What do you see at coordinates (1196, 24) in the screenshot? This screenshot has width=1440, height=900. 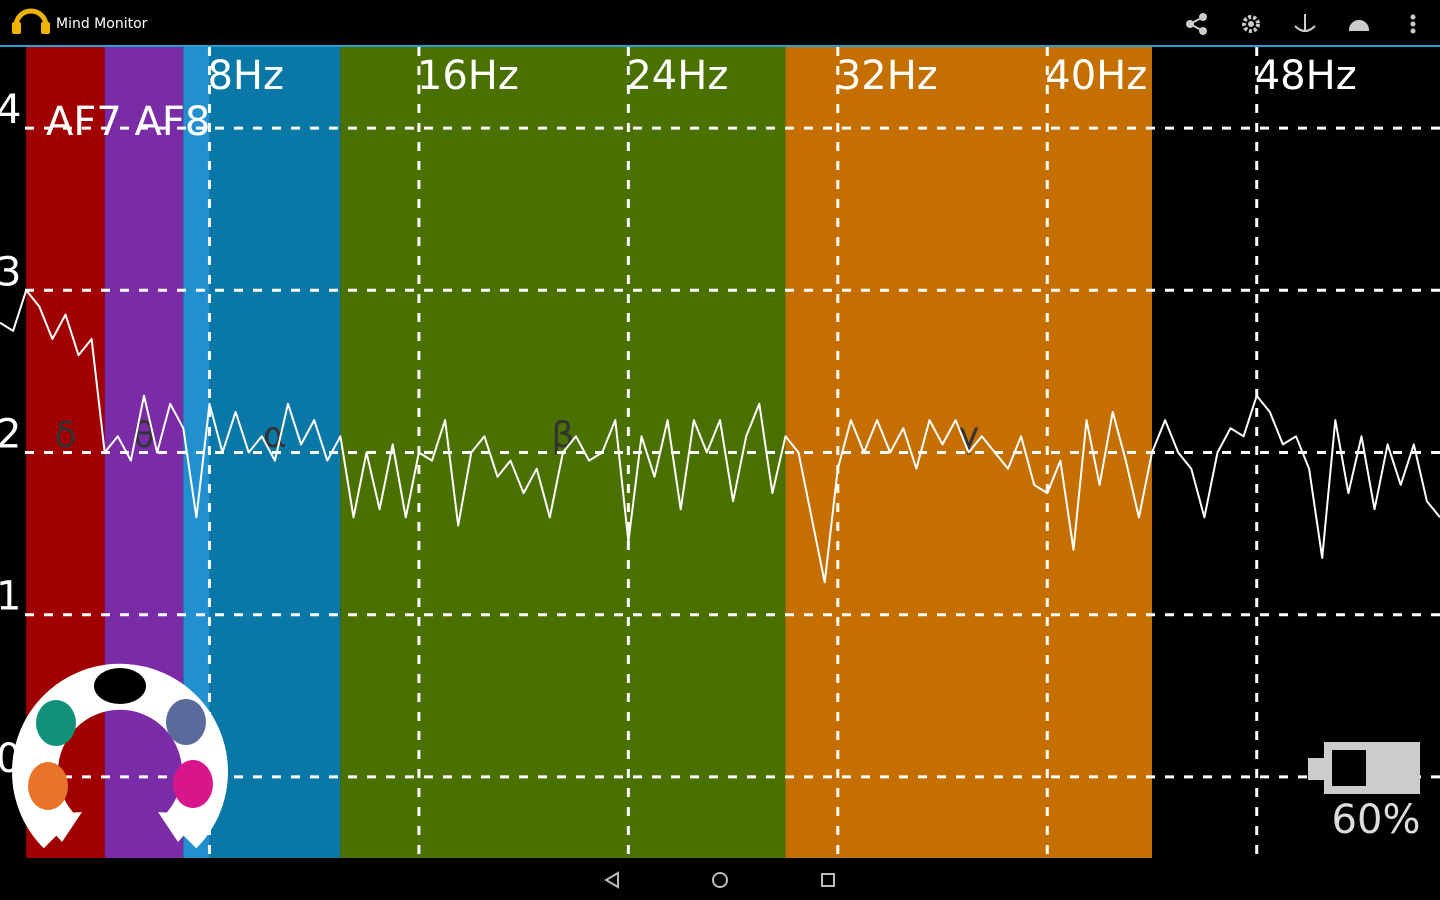 I see `share-button` at bounding box center [1196, 24].